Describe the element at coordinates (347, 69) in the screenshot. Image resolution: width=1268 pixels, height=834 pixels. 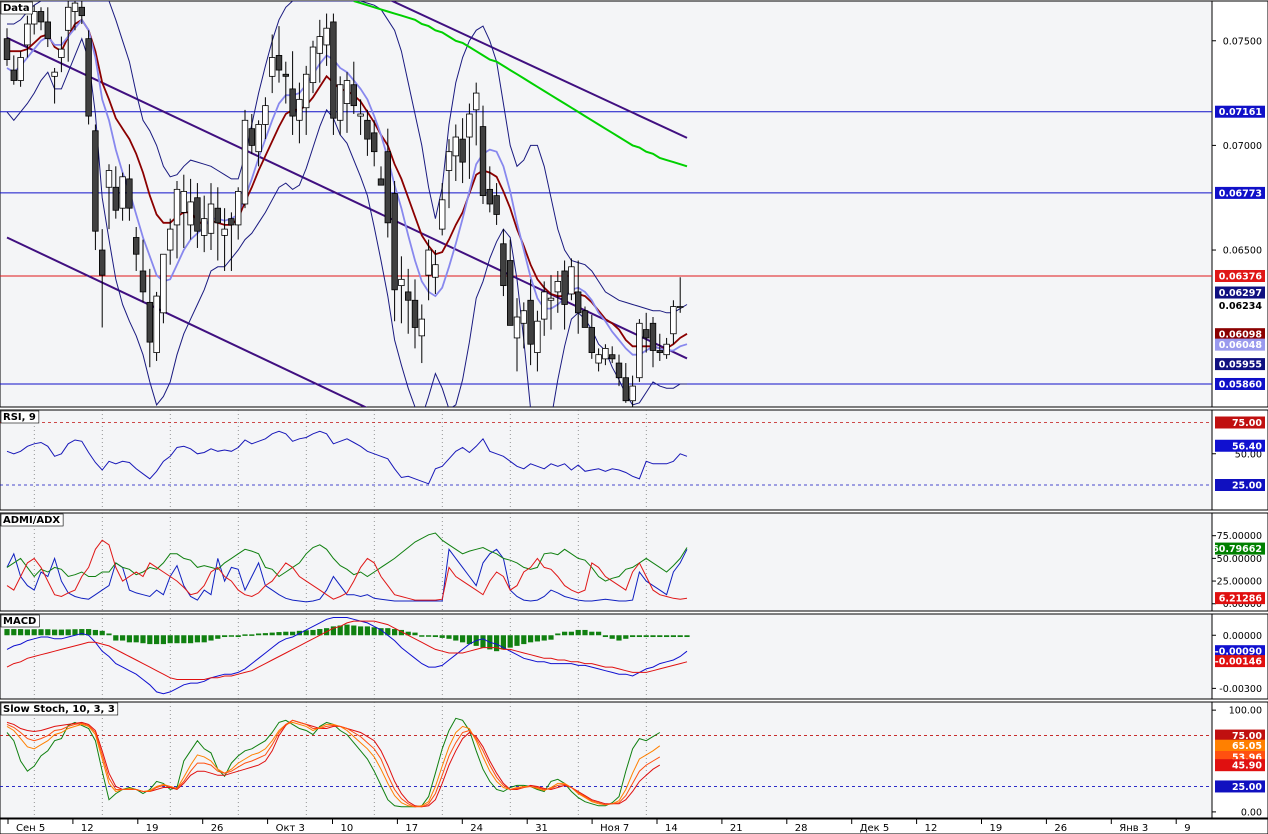
I see `trendline` at that location.